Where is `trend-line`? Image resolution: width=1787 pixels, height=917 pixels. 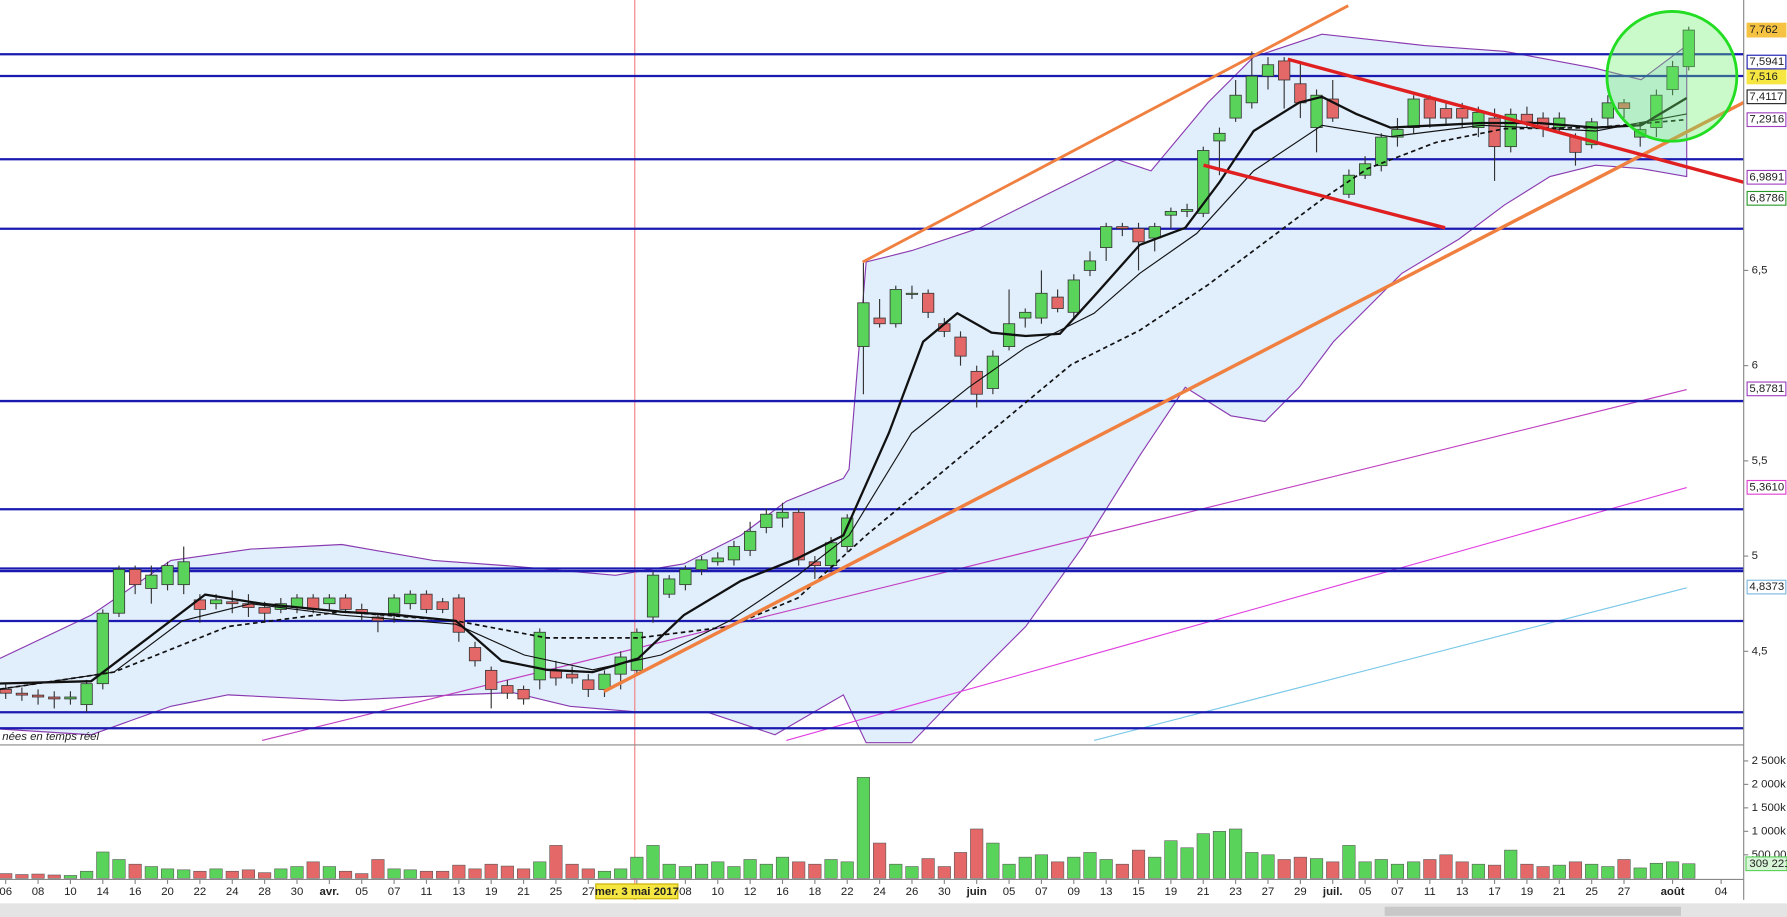
trend-line is located at coordinates (1105, 134).